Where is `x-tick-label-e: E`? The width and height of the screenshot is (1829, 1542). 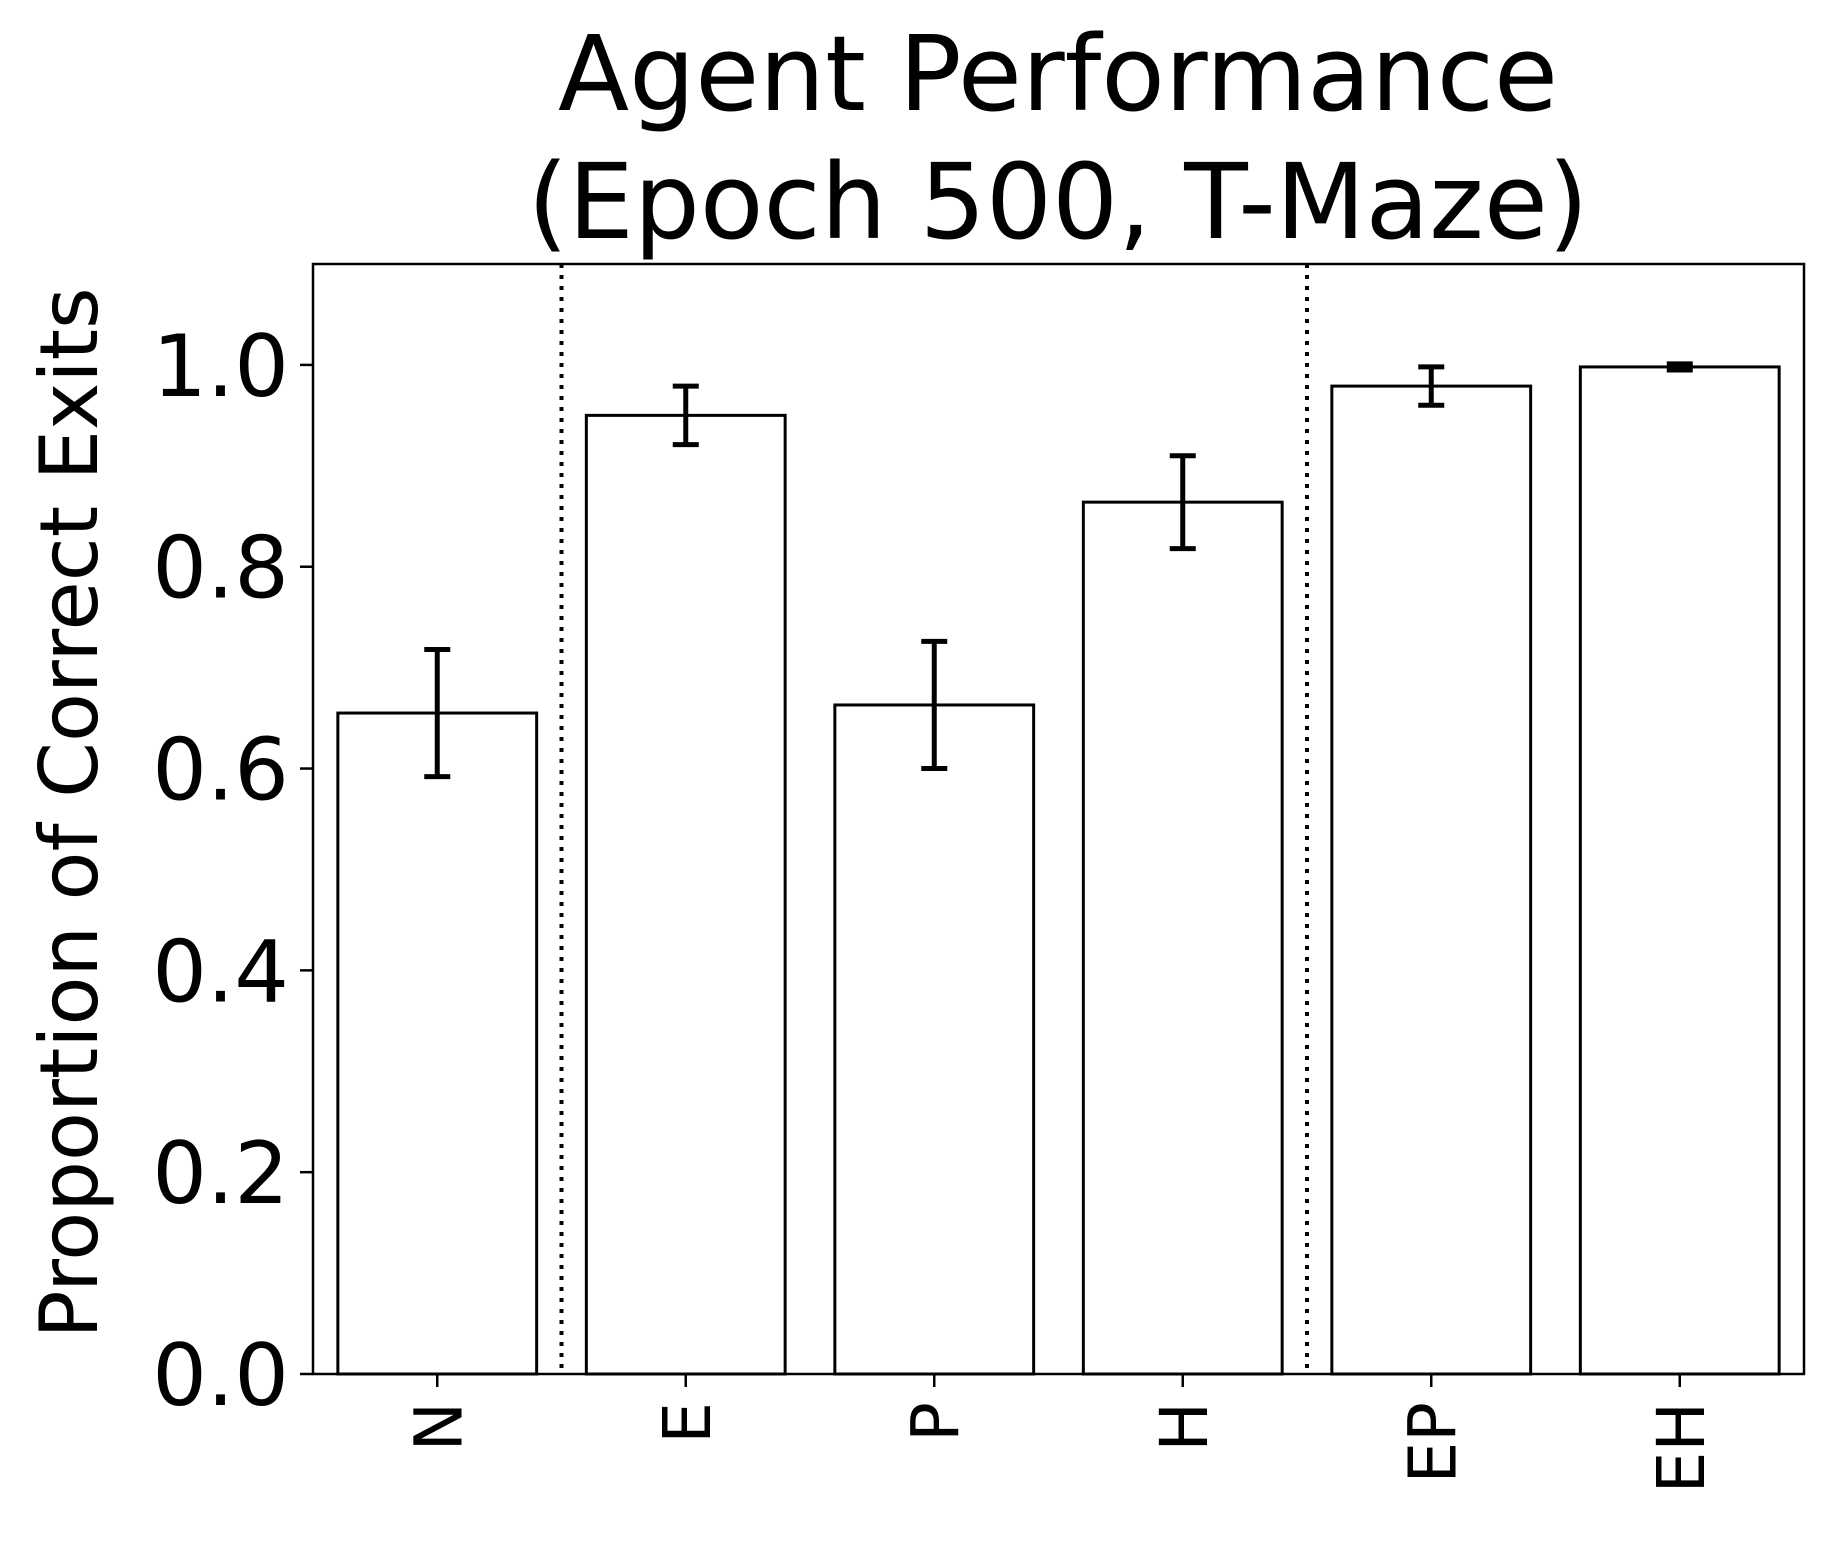
x-tick-label-e: E is located at coordinates (687, 1423).